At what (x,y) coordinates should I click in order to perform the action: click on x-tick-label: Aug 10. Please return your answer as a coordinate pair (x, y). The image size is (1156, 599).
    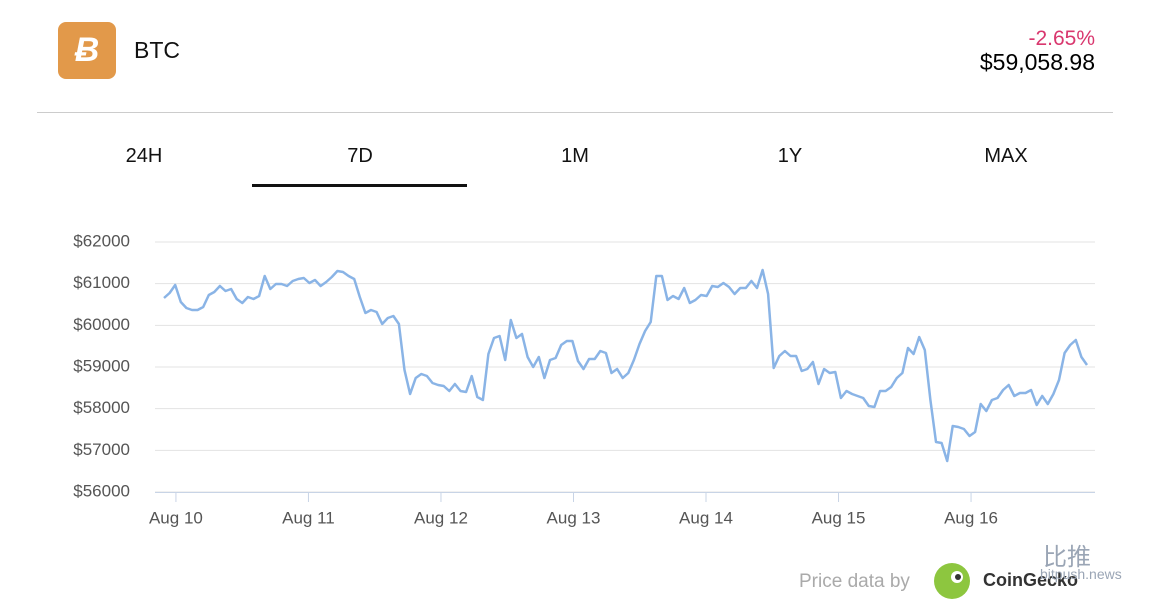
    Looking at the image, I should click on (176, 517).